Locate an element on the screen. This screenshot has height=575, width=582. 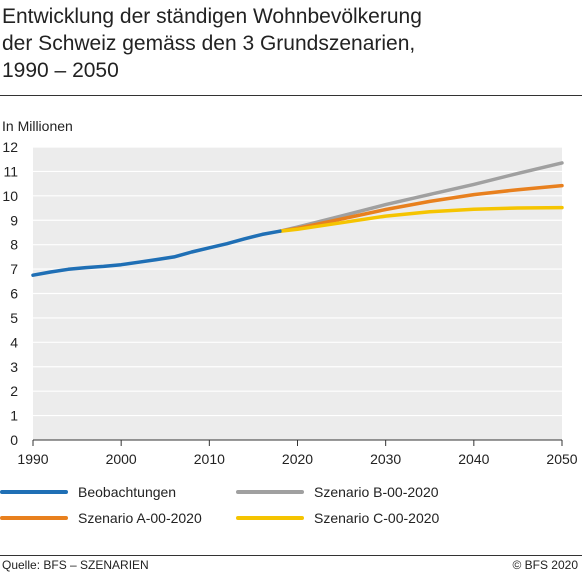
legend-item-szenario-a: Szenario A-00-2020 is located at coordinates (101, 518).